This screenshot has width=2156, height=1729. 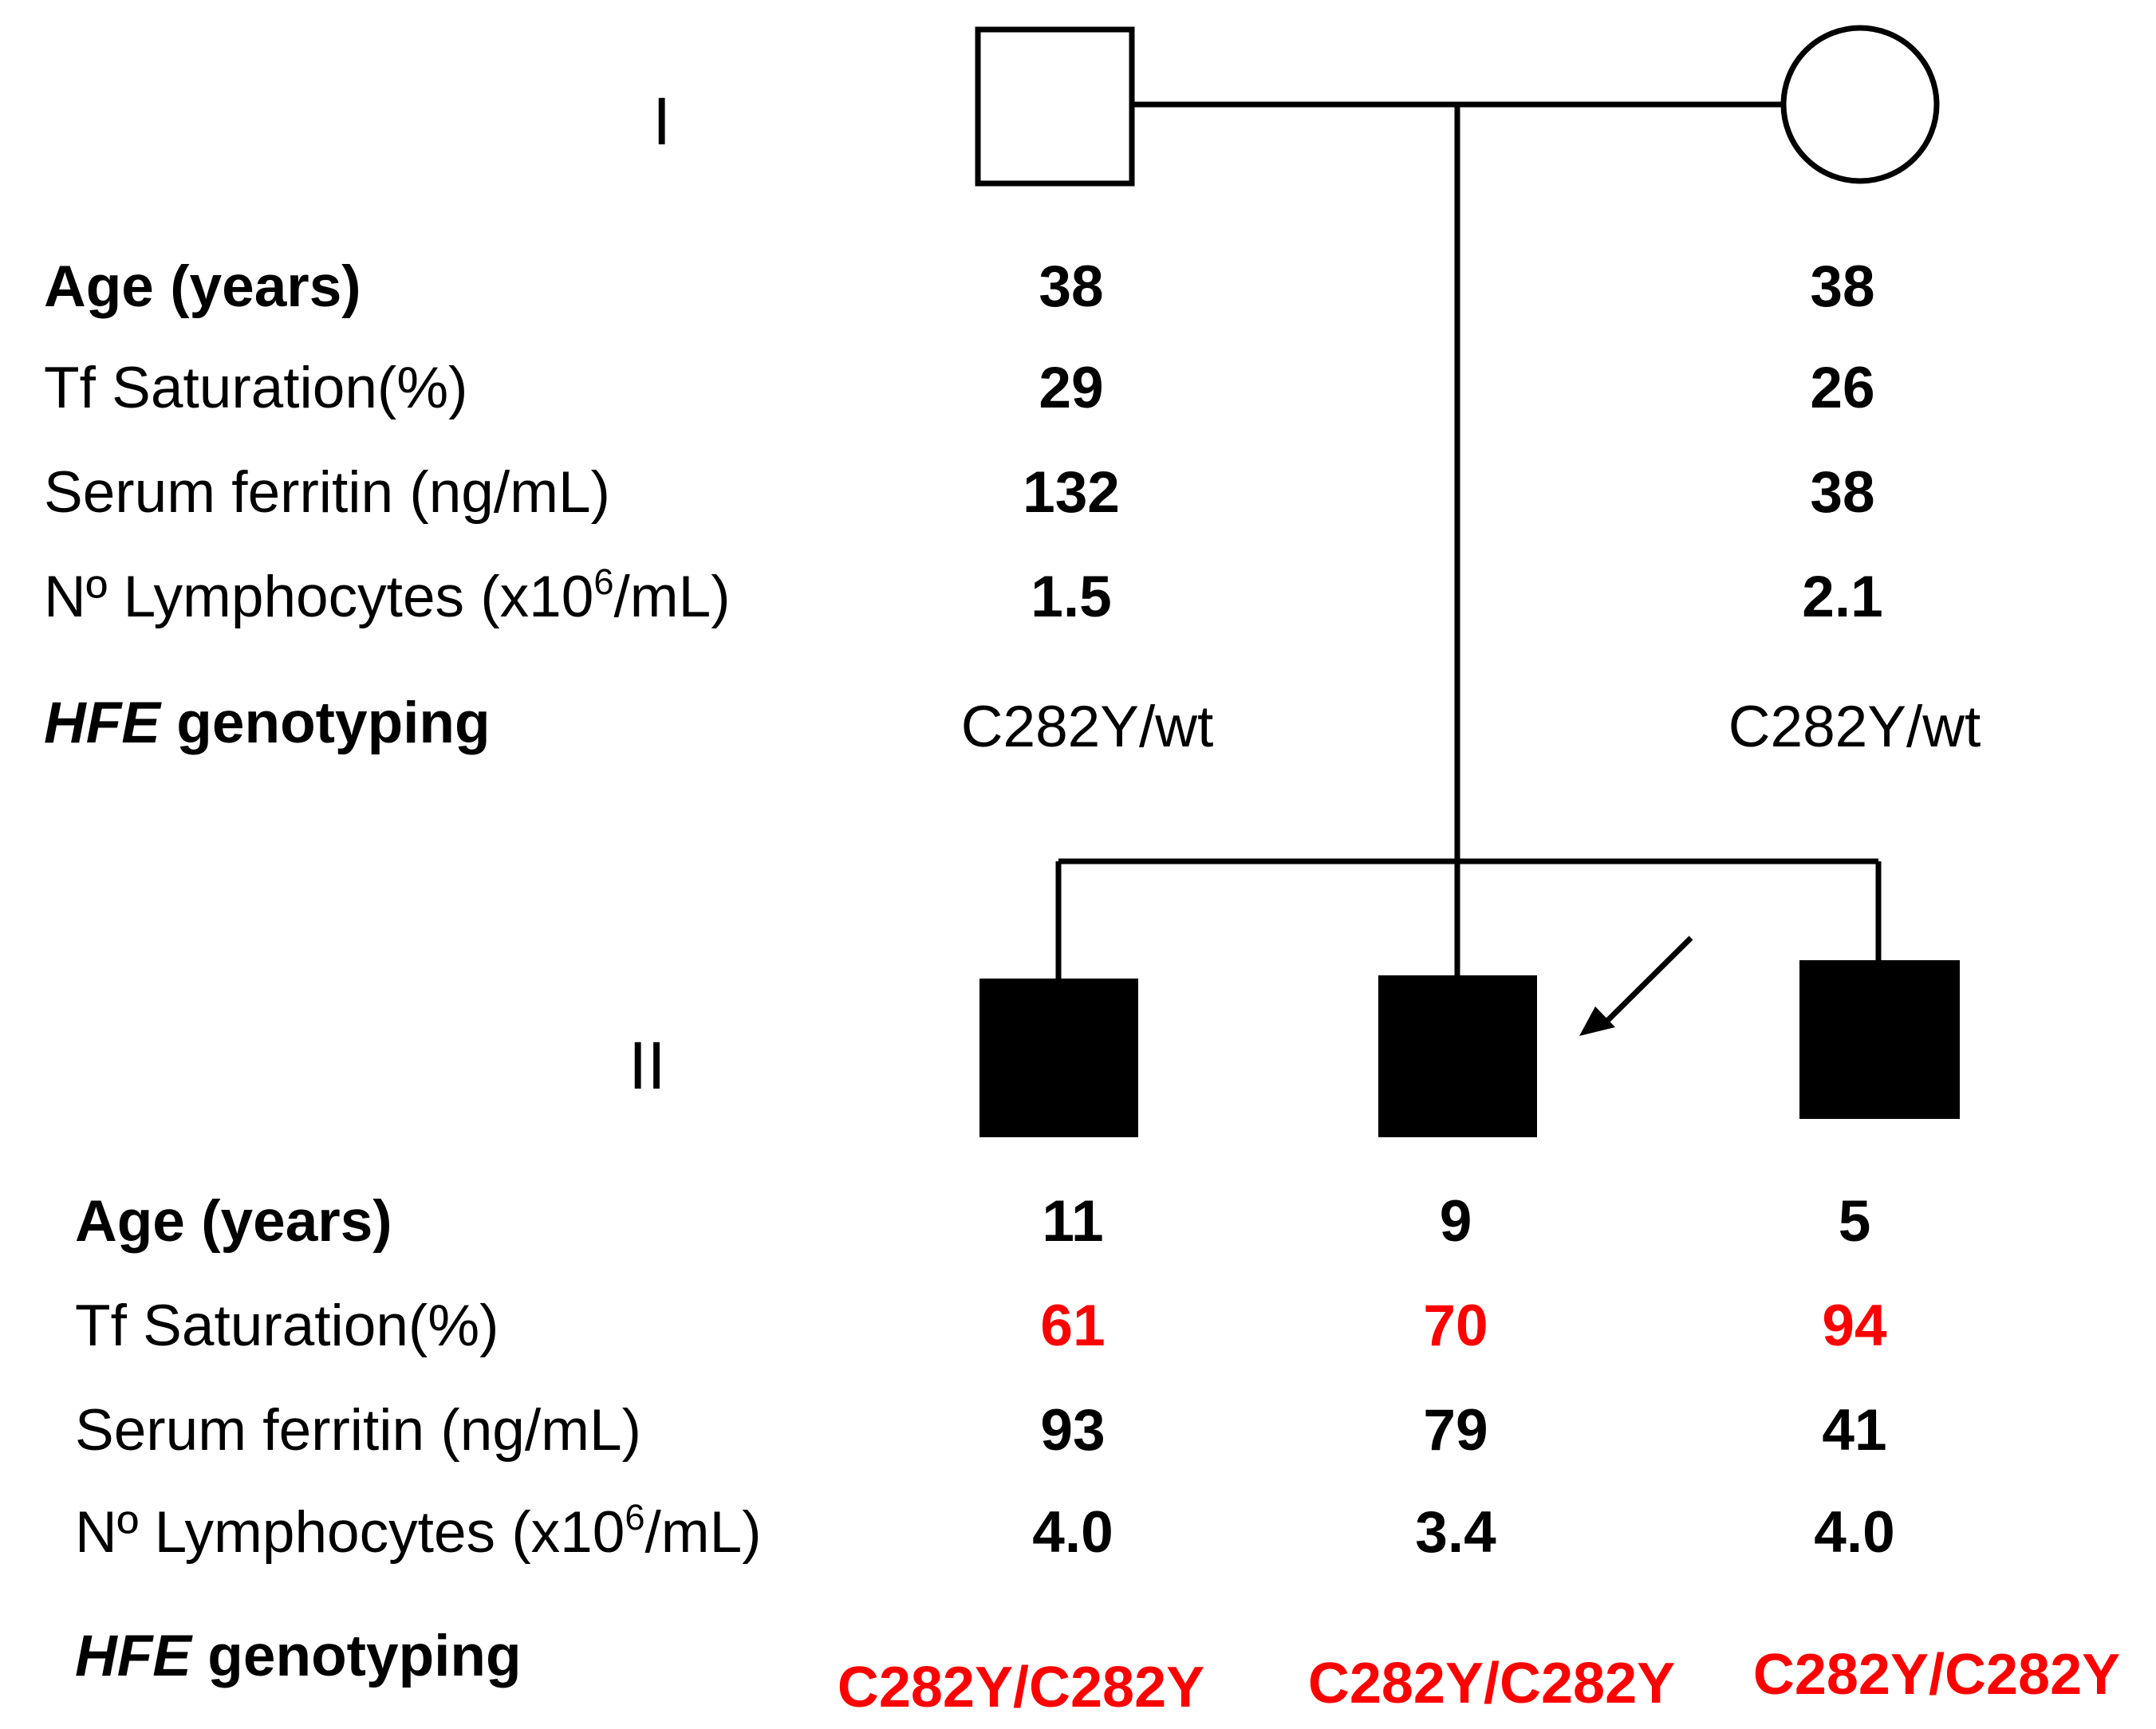 What do you see at coordinates (418, 1531) in the screenshot?
I see `gen2-lymphocytes-label: Nº Lymphocytes (x106/mL)` at bounding box center [418, 1531].